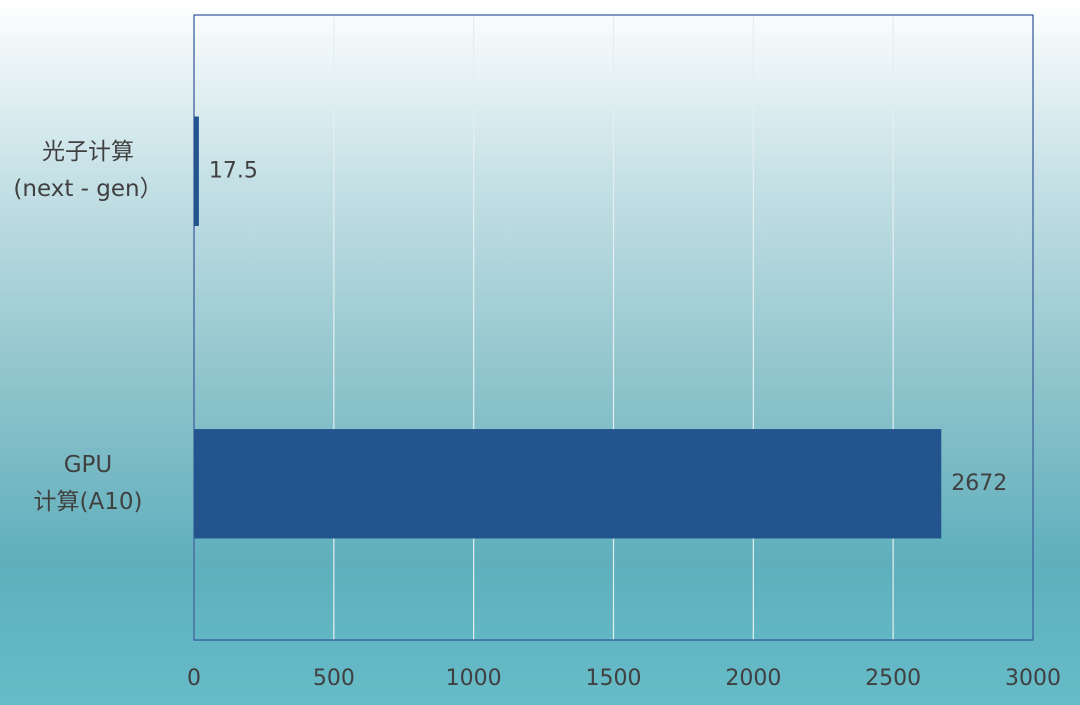 The width and height of the screenshot is (1080, 705). I want to click on x-tick-label: 1500, so click(614, 678).